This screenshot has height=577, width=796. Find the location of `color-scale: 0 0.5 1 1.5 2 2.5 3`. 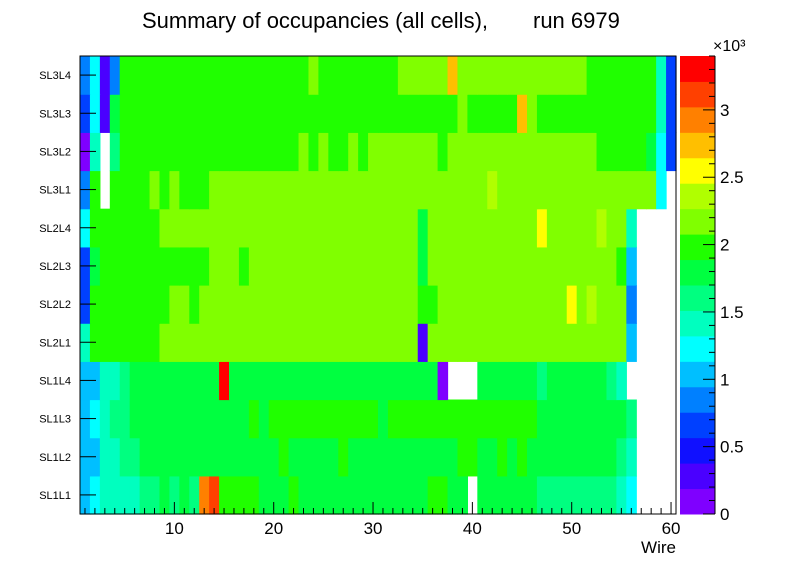

color-scale: 0 0.5 1 1.5 2 2.5 3 is located at coordinates (712, 289).